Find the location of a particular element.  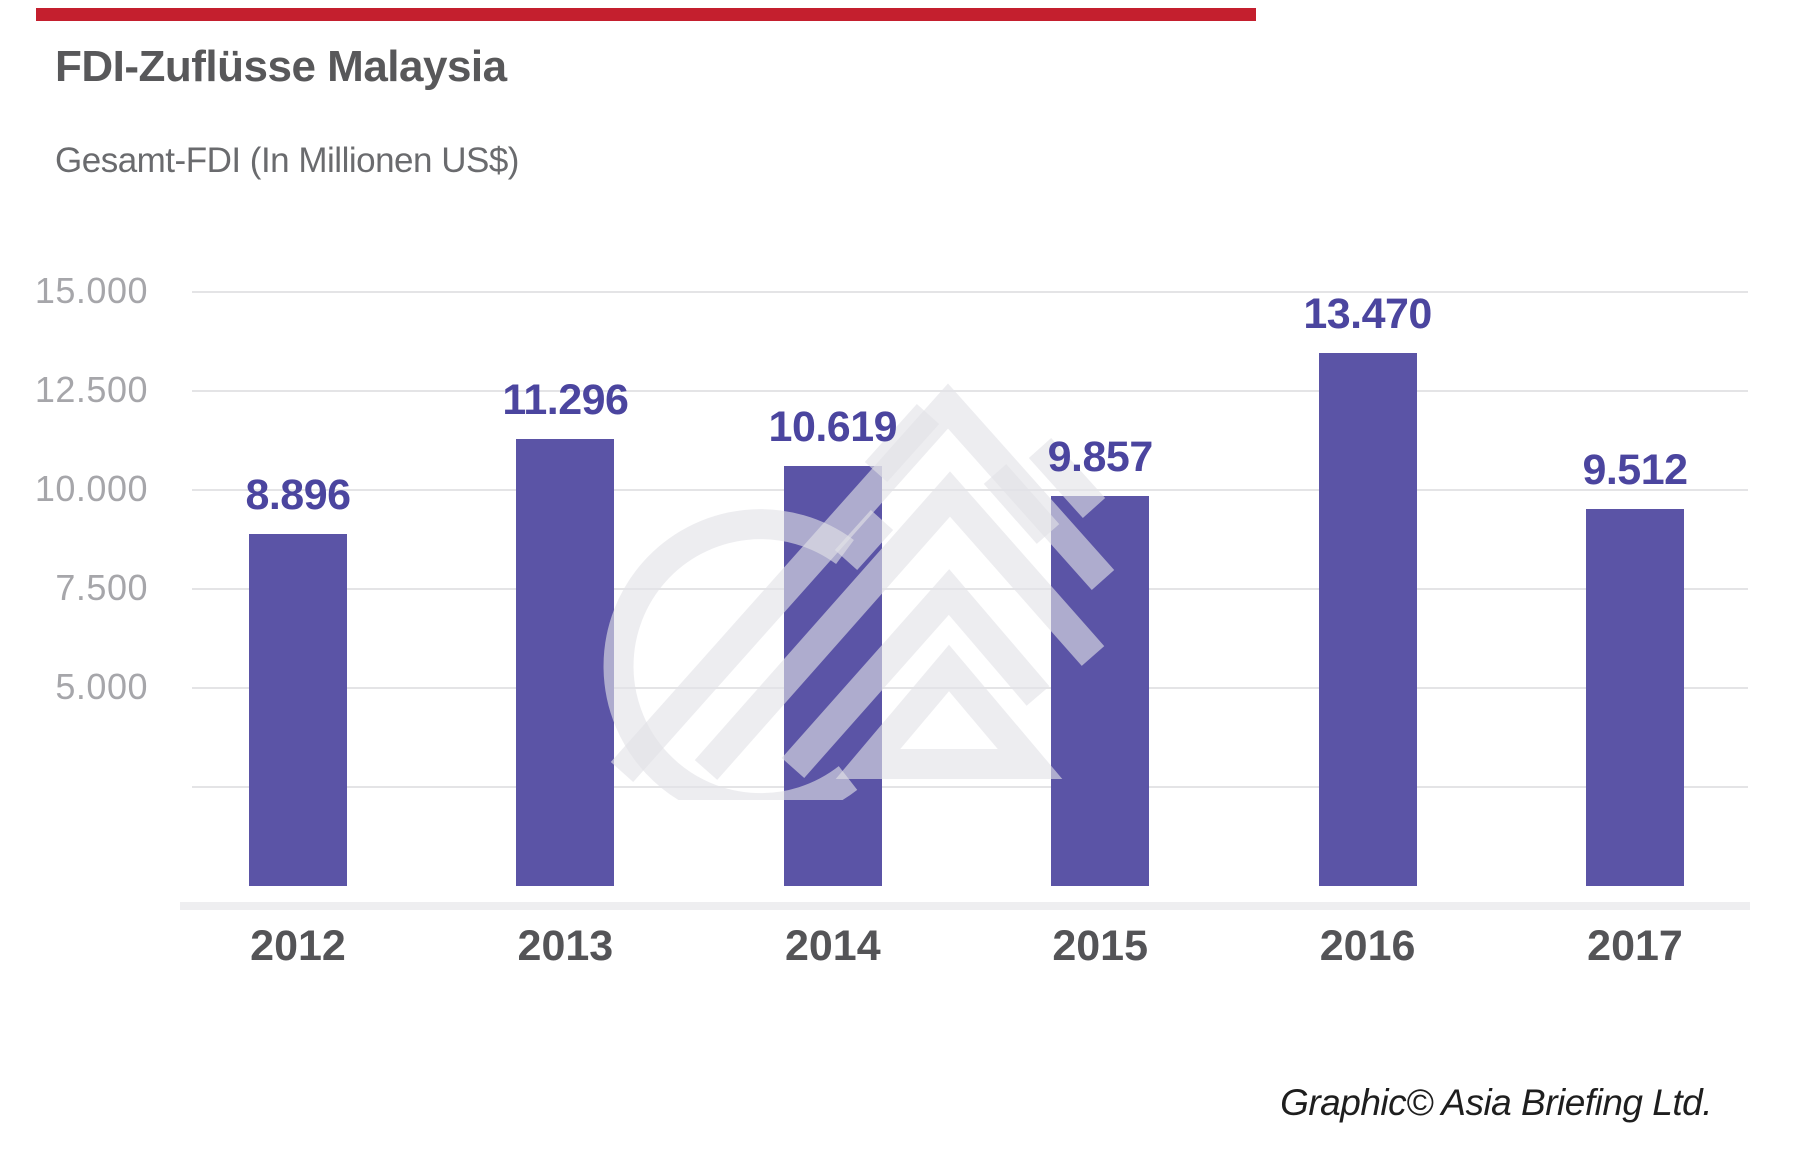

x-tick-label-2015: 2015 is located at coordinates (1100, 946).